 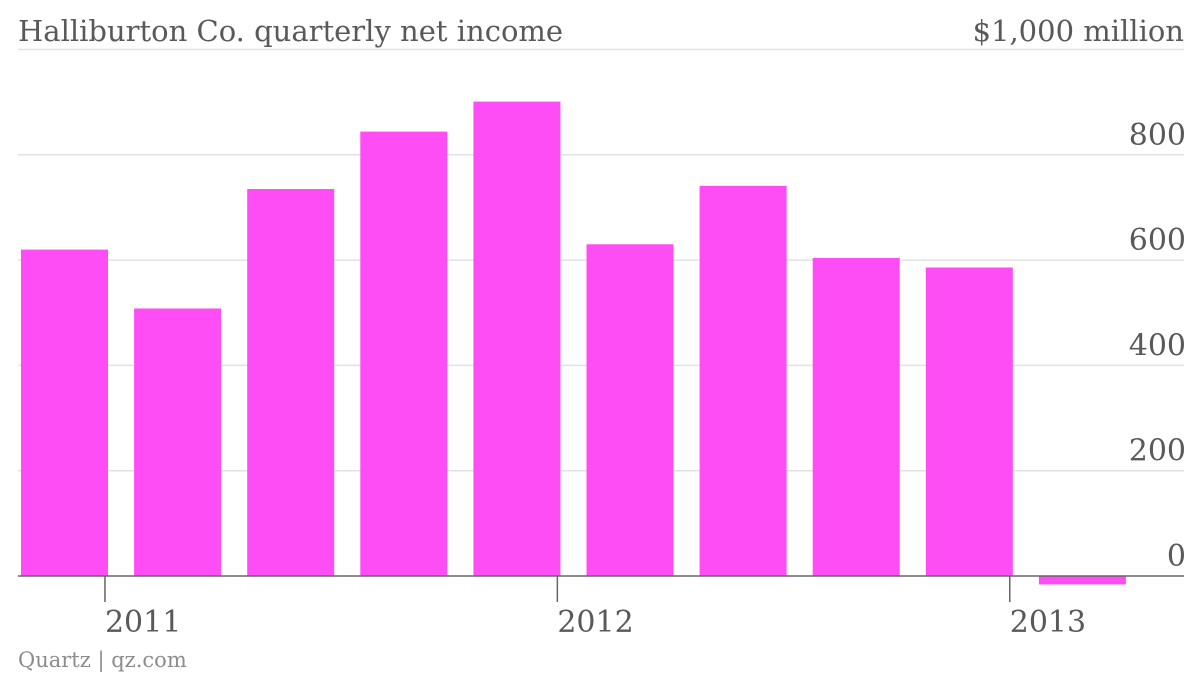 I want to click on bar-10: Q2 2013: -16, so click(x=1082, y=580).